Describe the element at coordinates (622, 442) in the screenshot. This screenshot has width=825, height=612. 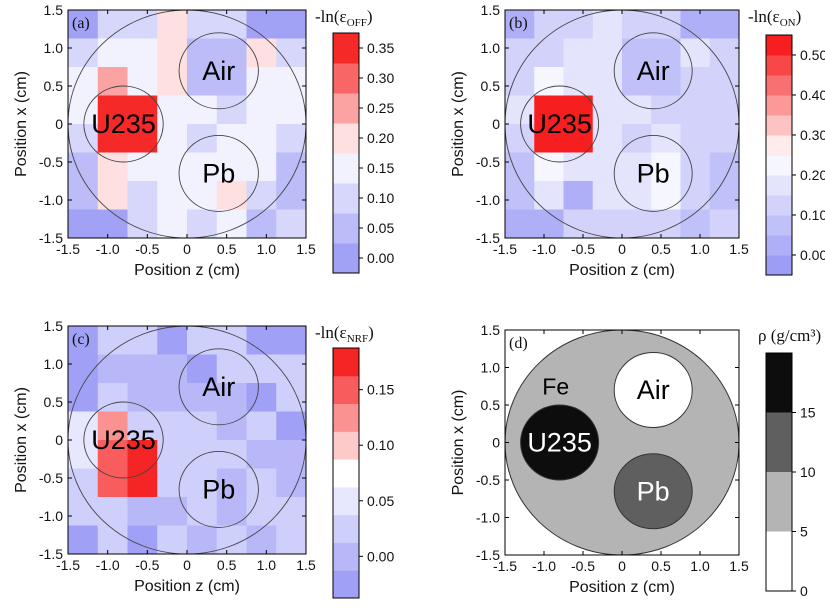
I see `plot-area: AirU235PbFe` at that location.